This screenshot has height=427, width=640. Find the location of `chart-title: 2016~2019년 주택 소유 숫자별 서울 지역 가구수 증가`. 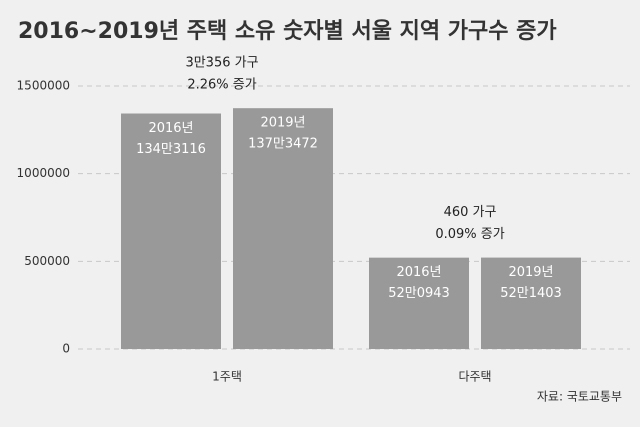

chart-title: 2016~2019년 주택 소유 숫자별 서울 지역 가구수 증가 is located at coordinates (287, 31).